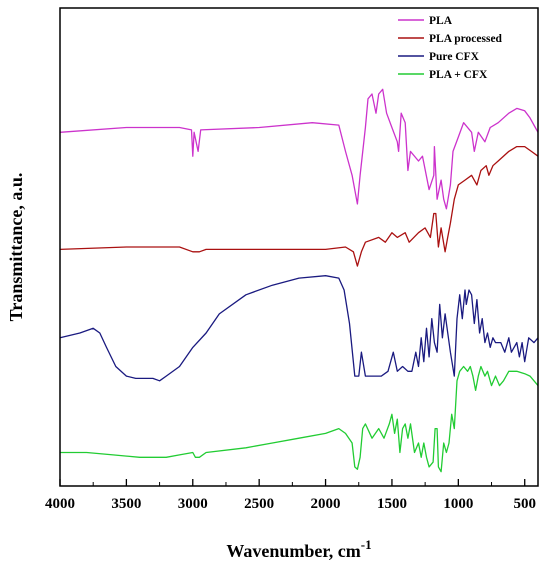 This screenshot has height=570, width=550. I want to click on legend-label-2: Pure CFX, so click(454, 57).